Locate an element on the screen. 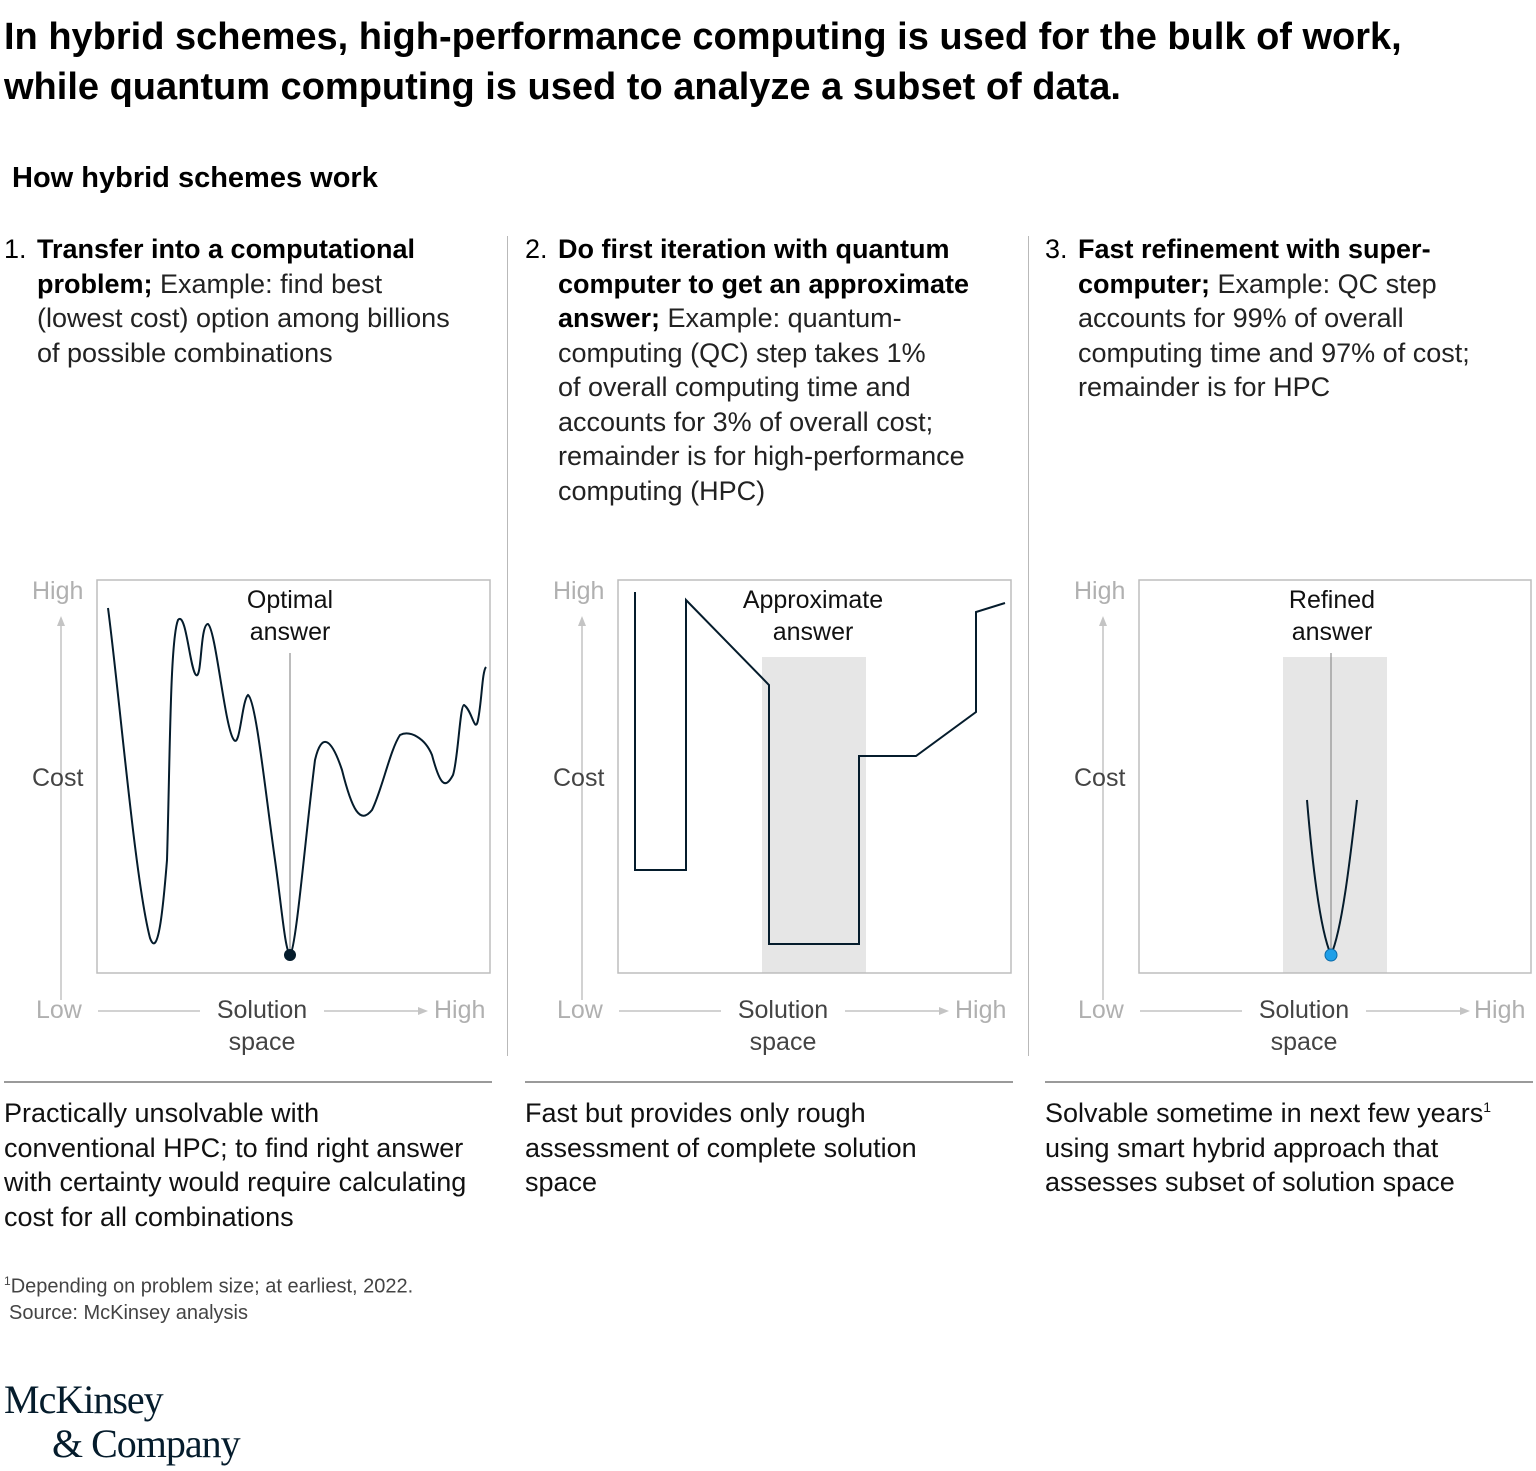 The image size is (1536, 1471). chart-2-svg is located at coordinates (795, 797).